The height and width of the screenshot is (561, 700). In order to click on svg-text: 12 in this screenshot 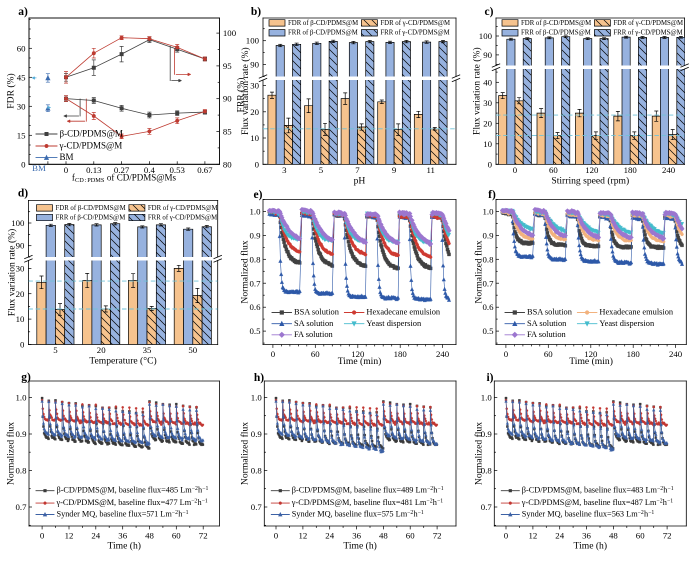, I will do `click(69, 536)`.